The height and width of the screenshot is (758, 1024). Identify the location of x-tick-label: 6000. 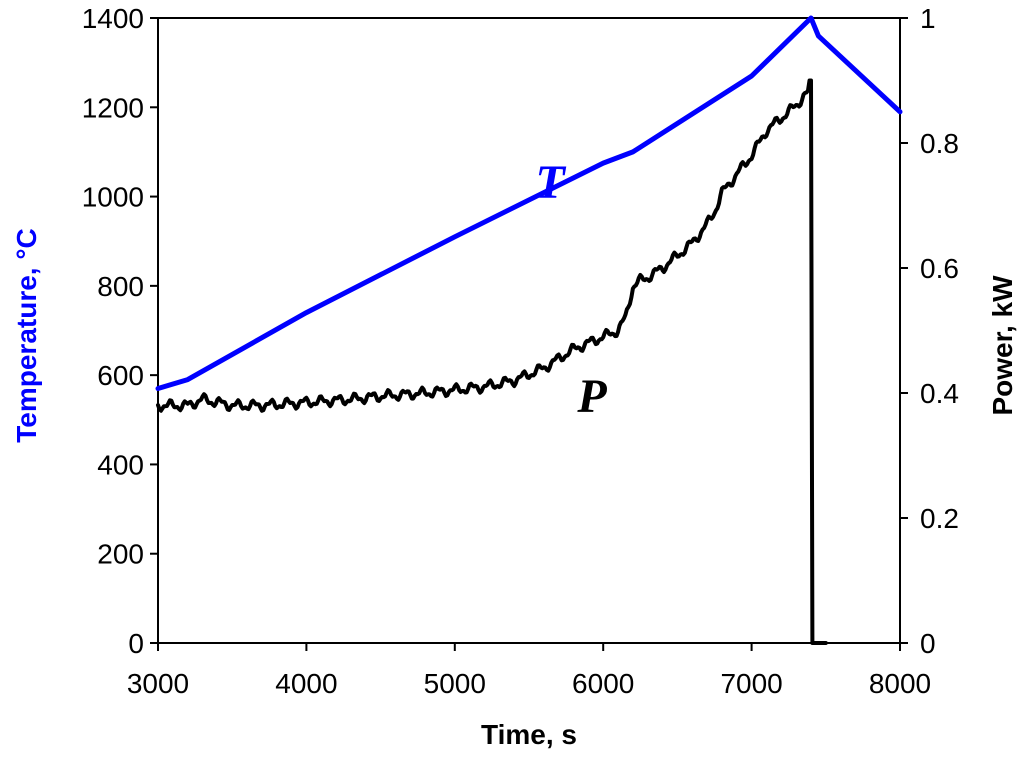
(603, 683).